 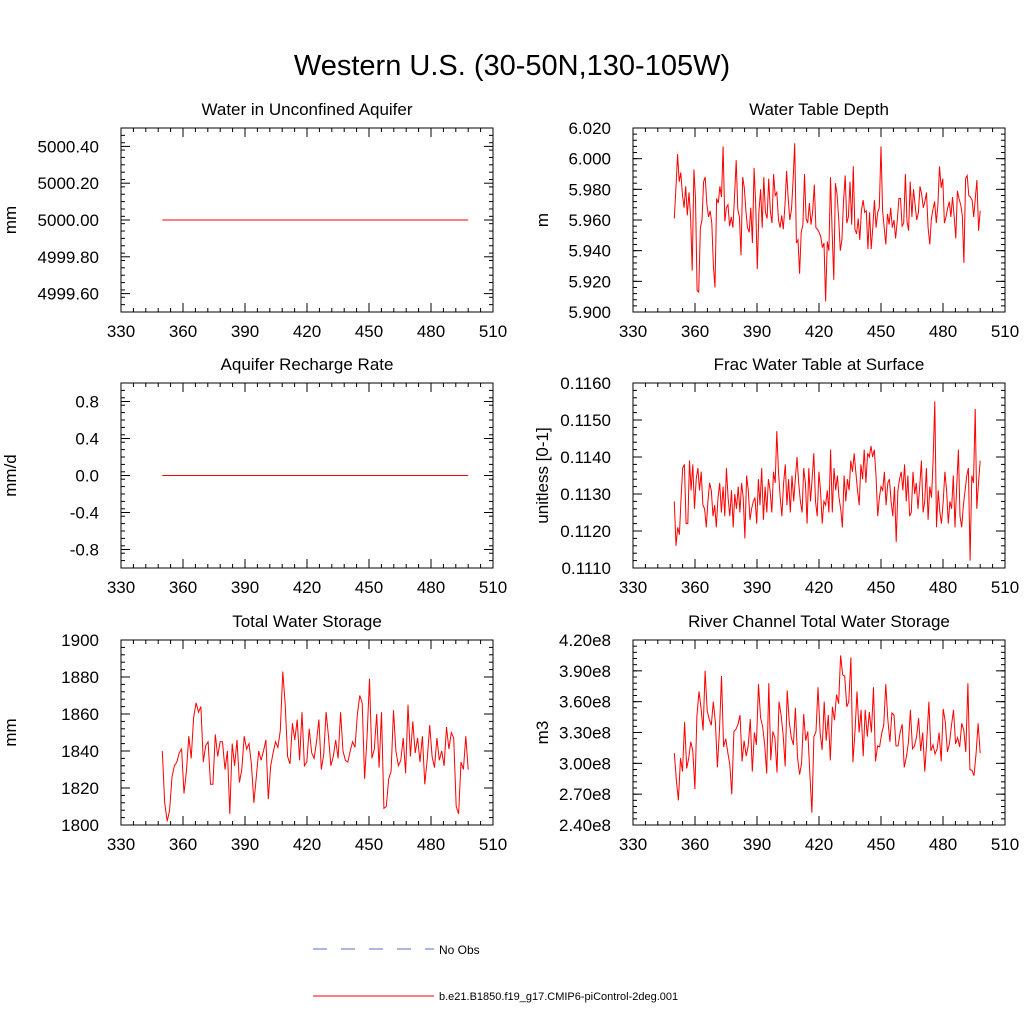 I want to click on y-axis-label: mm/d, so click(x=10, y=475).